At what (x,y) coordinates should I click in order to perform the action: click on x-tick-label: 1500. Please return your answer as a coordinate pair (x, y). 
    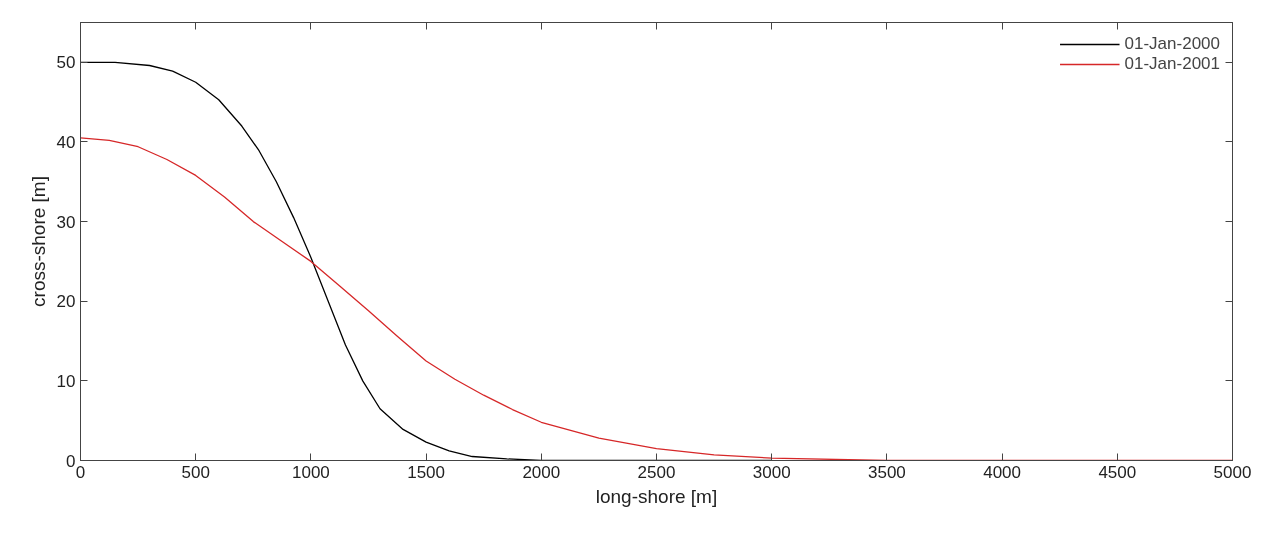
    Looking at the image, I should click on (426, 472).